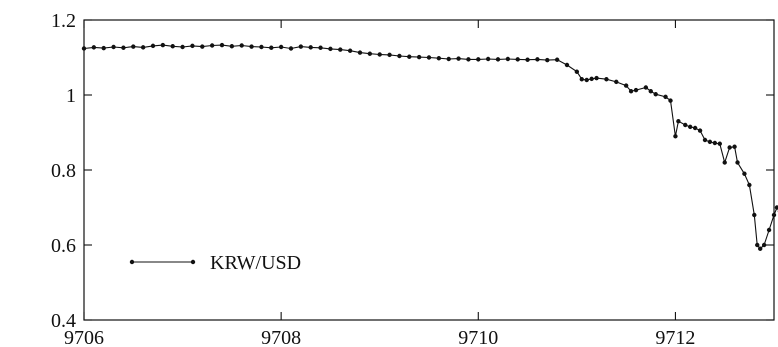 The width and height of the screenshot is (778, 347). Describe the element at coordinates (63, 321) in the screenshot. I see `y-tick-label: 0.4` at that location.